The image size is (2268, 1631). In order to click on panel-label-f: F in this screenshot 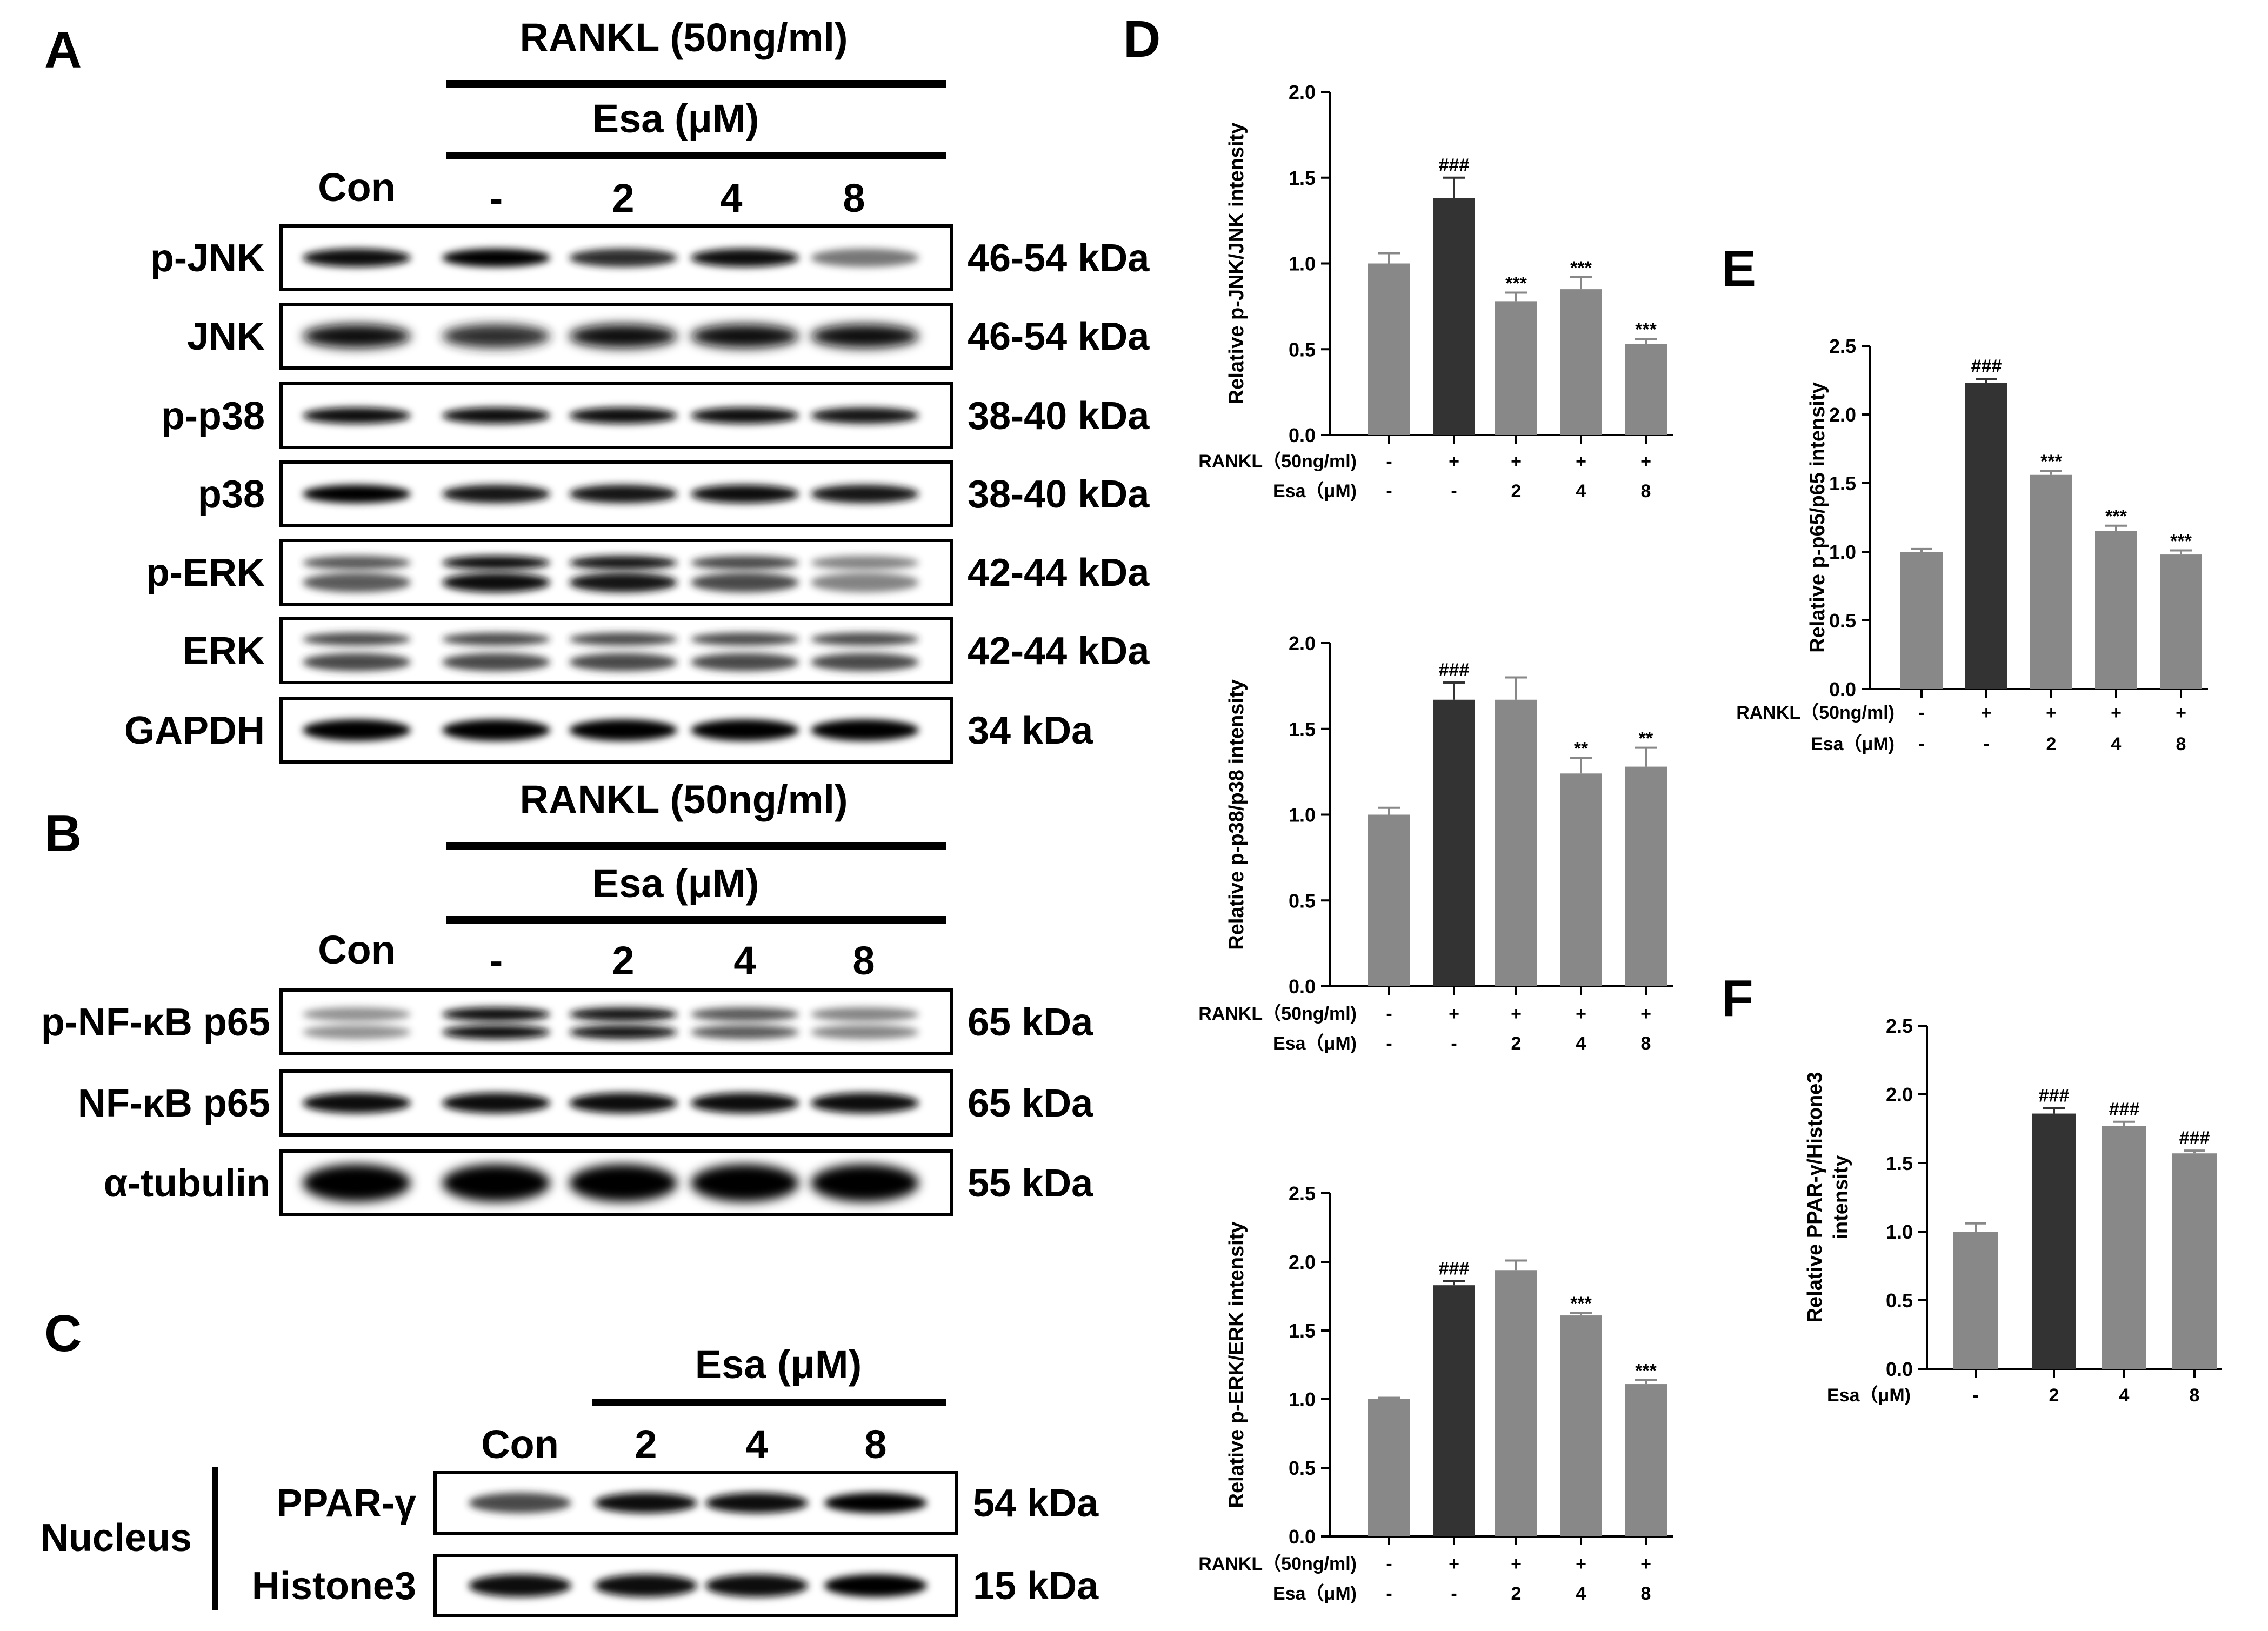, I will do `click(1737, 998)`.